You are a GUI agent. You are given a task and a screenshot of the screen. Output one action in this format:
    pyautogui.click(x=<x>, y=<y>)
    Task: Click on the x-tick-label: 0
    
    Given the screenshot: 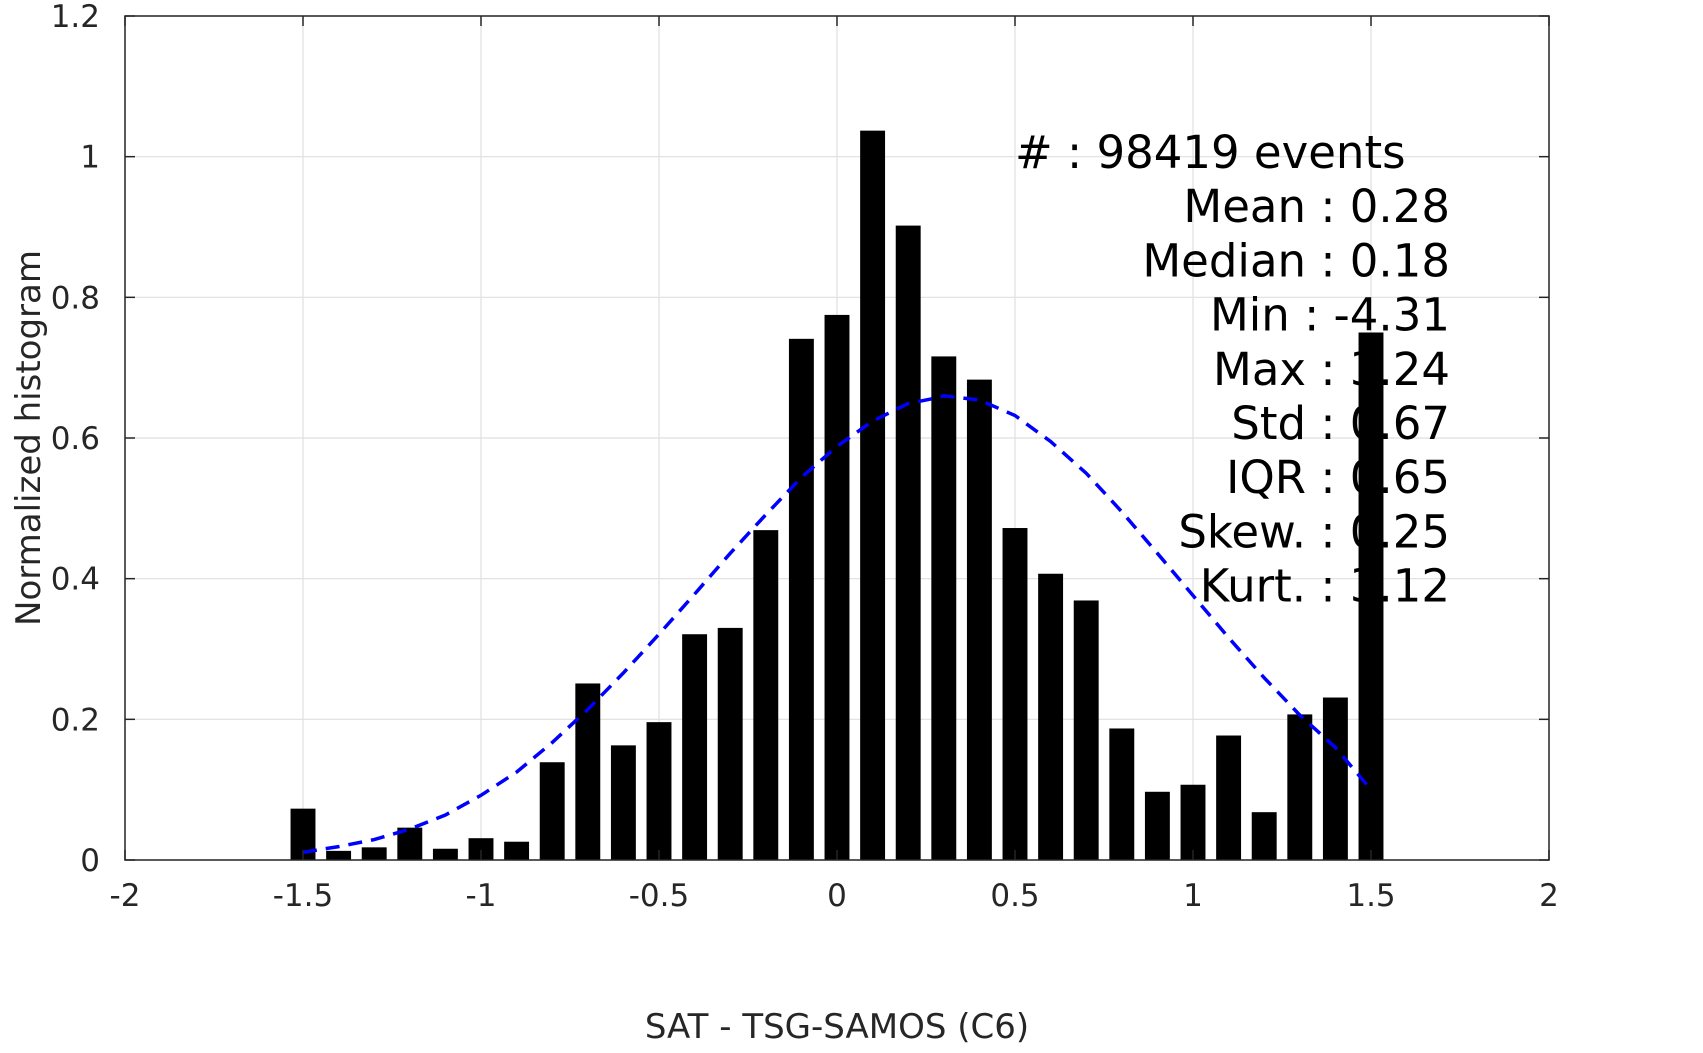 What is the action you would take?
    pyautogui.click(x=837, y=896)
    